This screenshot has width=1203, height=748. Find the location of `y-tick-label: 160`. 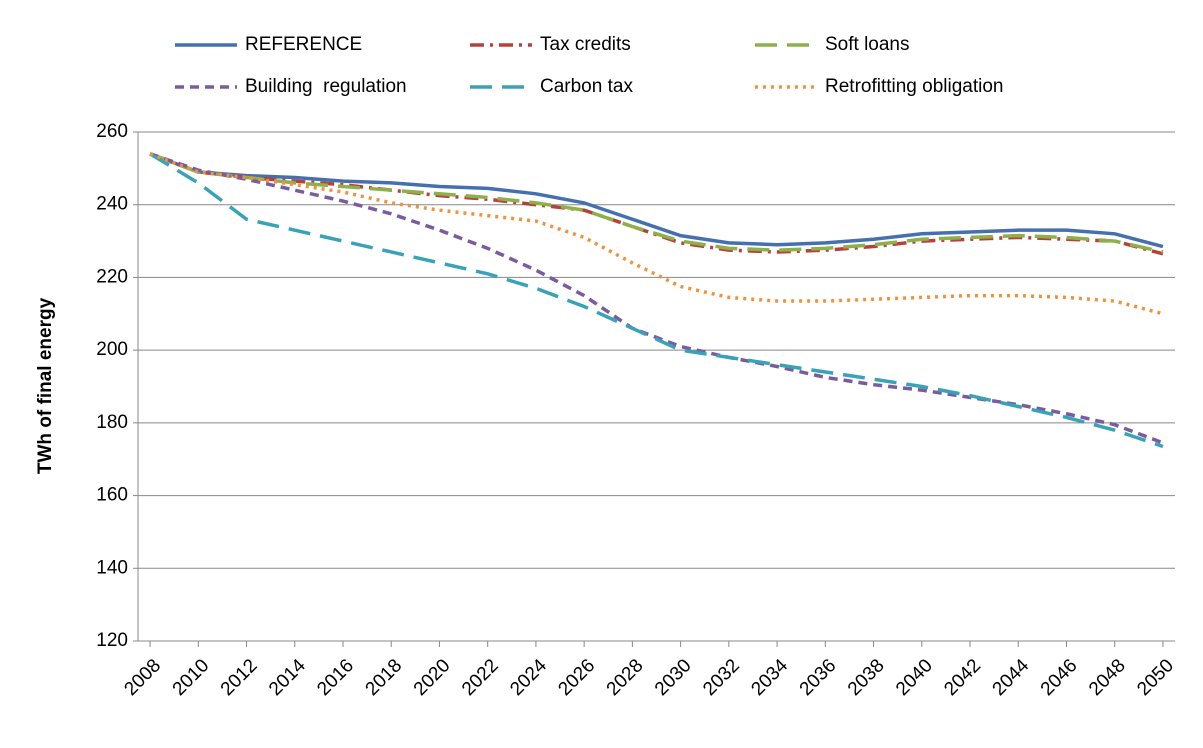

y-tick-label: 160 is located at coordinates (112, 495).